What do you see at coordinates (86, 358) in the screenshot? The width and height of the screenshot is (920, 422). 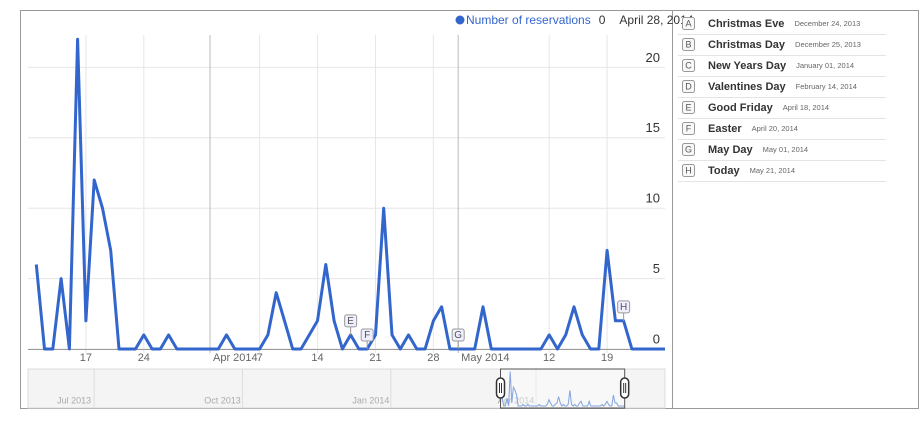 I see `x-tick-label: 17` at bounding box center [86, 358].